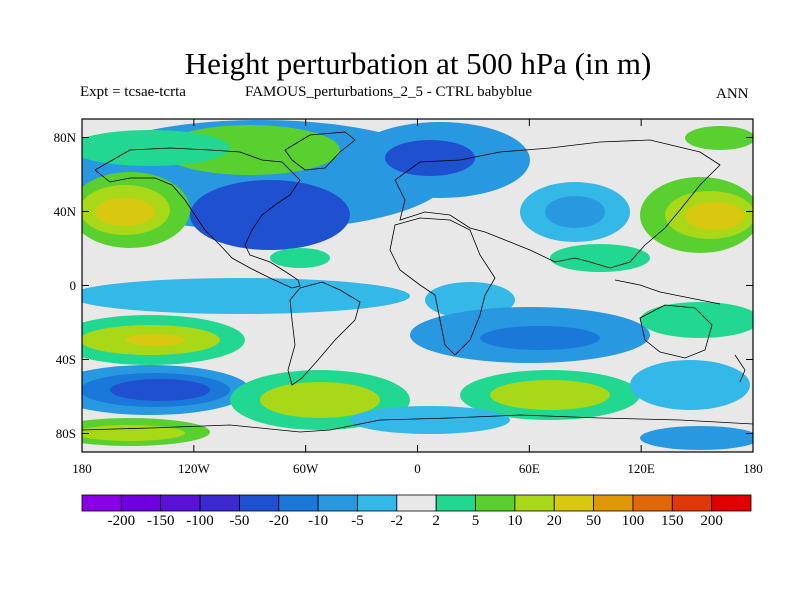  I want to click on colorbar-label: -2, so click(397, 521).